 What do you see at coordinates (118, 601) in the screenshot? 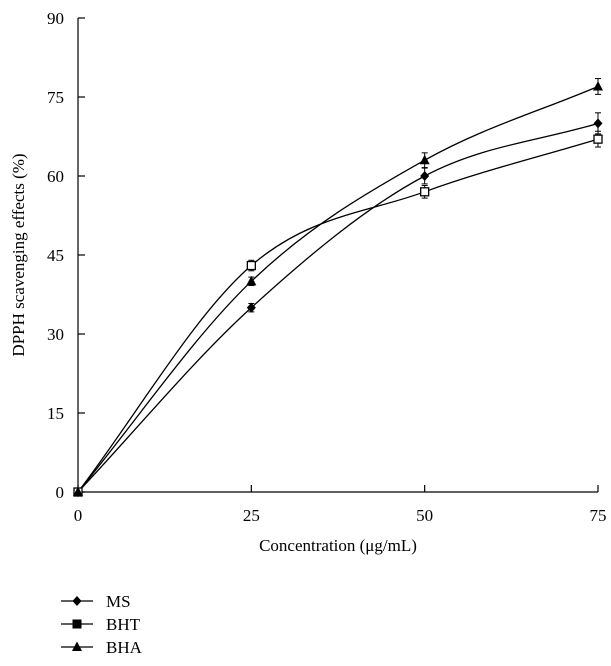
I see `legend-label-ms: MS` at bounding box center [118, 601].